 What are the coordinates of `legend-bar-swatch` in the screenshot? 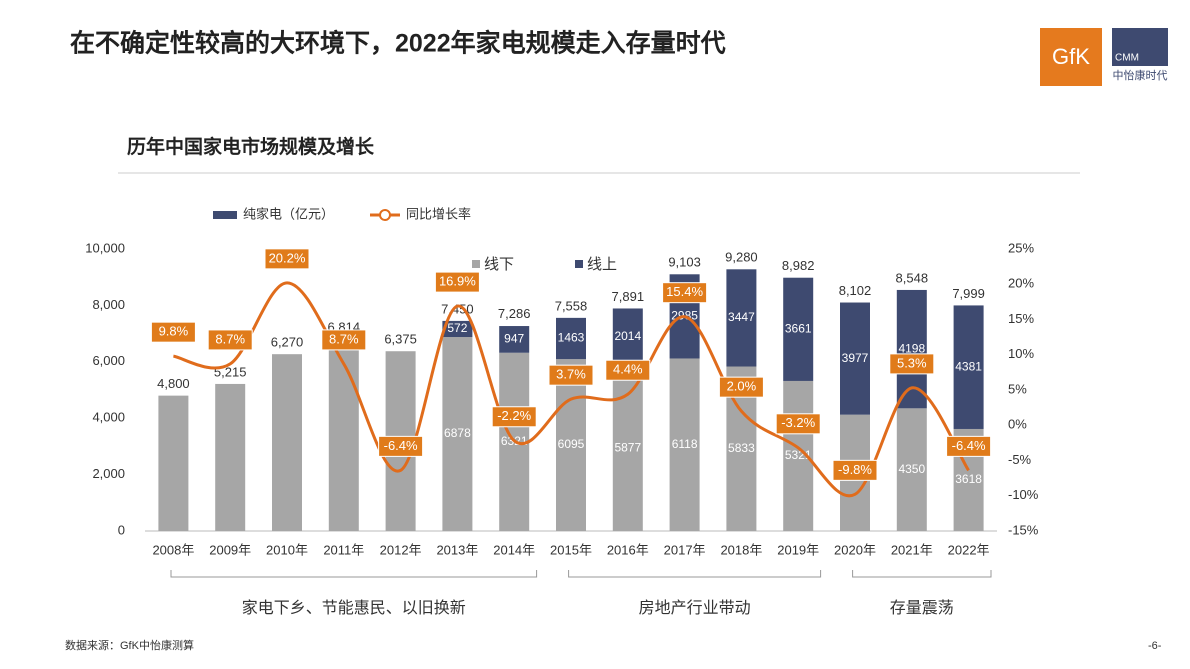 It's located at (225, 215).